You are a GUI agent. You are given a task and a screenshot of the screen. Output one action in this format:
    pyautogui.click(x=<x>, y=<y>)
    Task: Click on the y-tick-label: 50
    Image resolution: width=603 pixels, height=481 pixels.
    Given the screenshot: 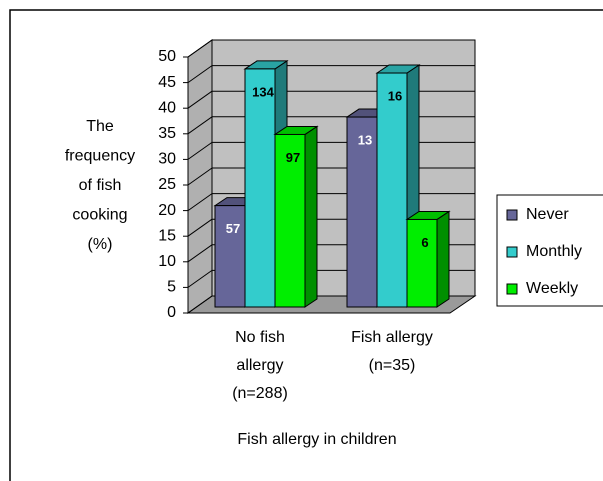 What is the action you would take?
    pyautogui.click(x=167, y=56)
    